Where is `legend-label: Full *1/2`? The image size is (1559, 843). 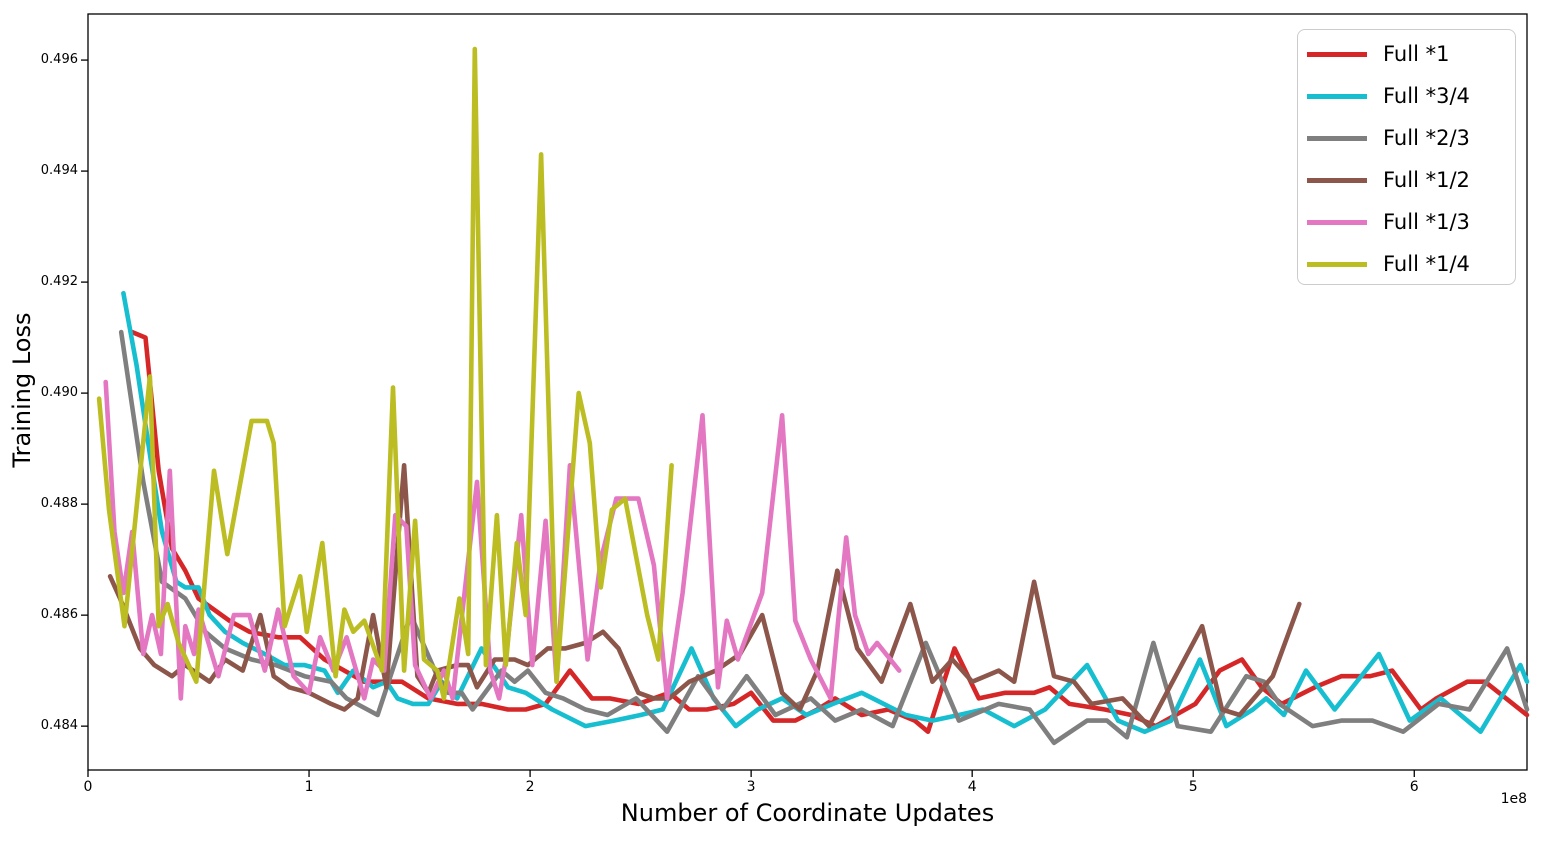 legend-label: Full *1/2 is located at coordinates (1426, 180).